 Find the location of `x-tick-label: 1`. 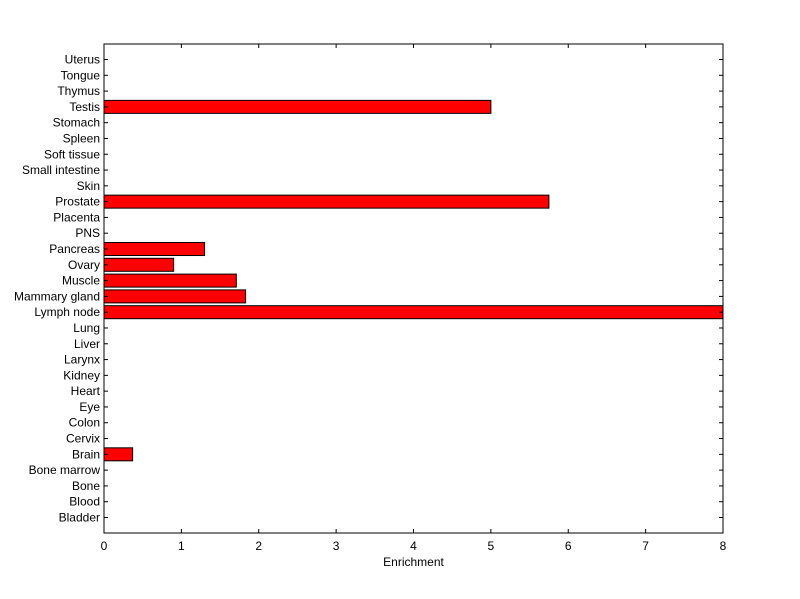

x-tick-label: 1 is located at coordinates (181, 546).